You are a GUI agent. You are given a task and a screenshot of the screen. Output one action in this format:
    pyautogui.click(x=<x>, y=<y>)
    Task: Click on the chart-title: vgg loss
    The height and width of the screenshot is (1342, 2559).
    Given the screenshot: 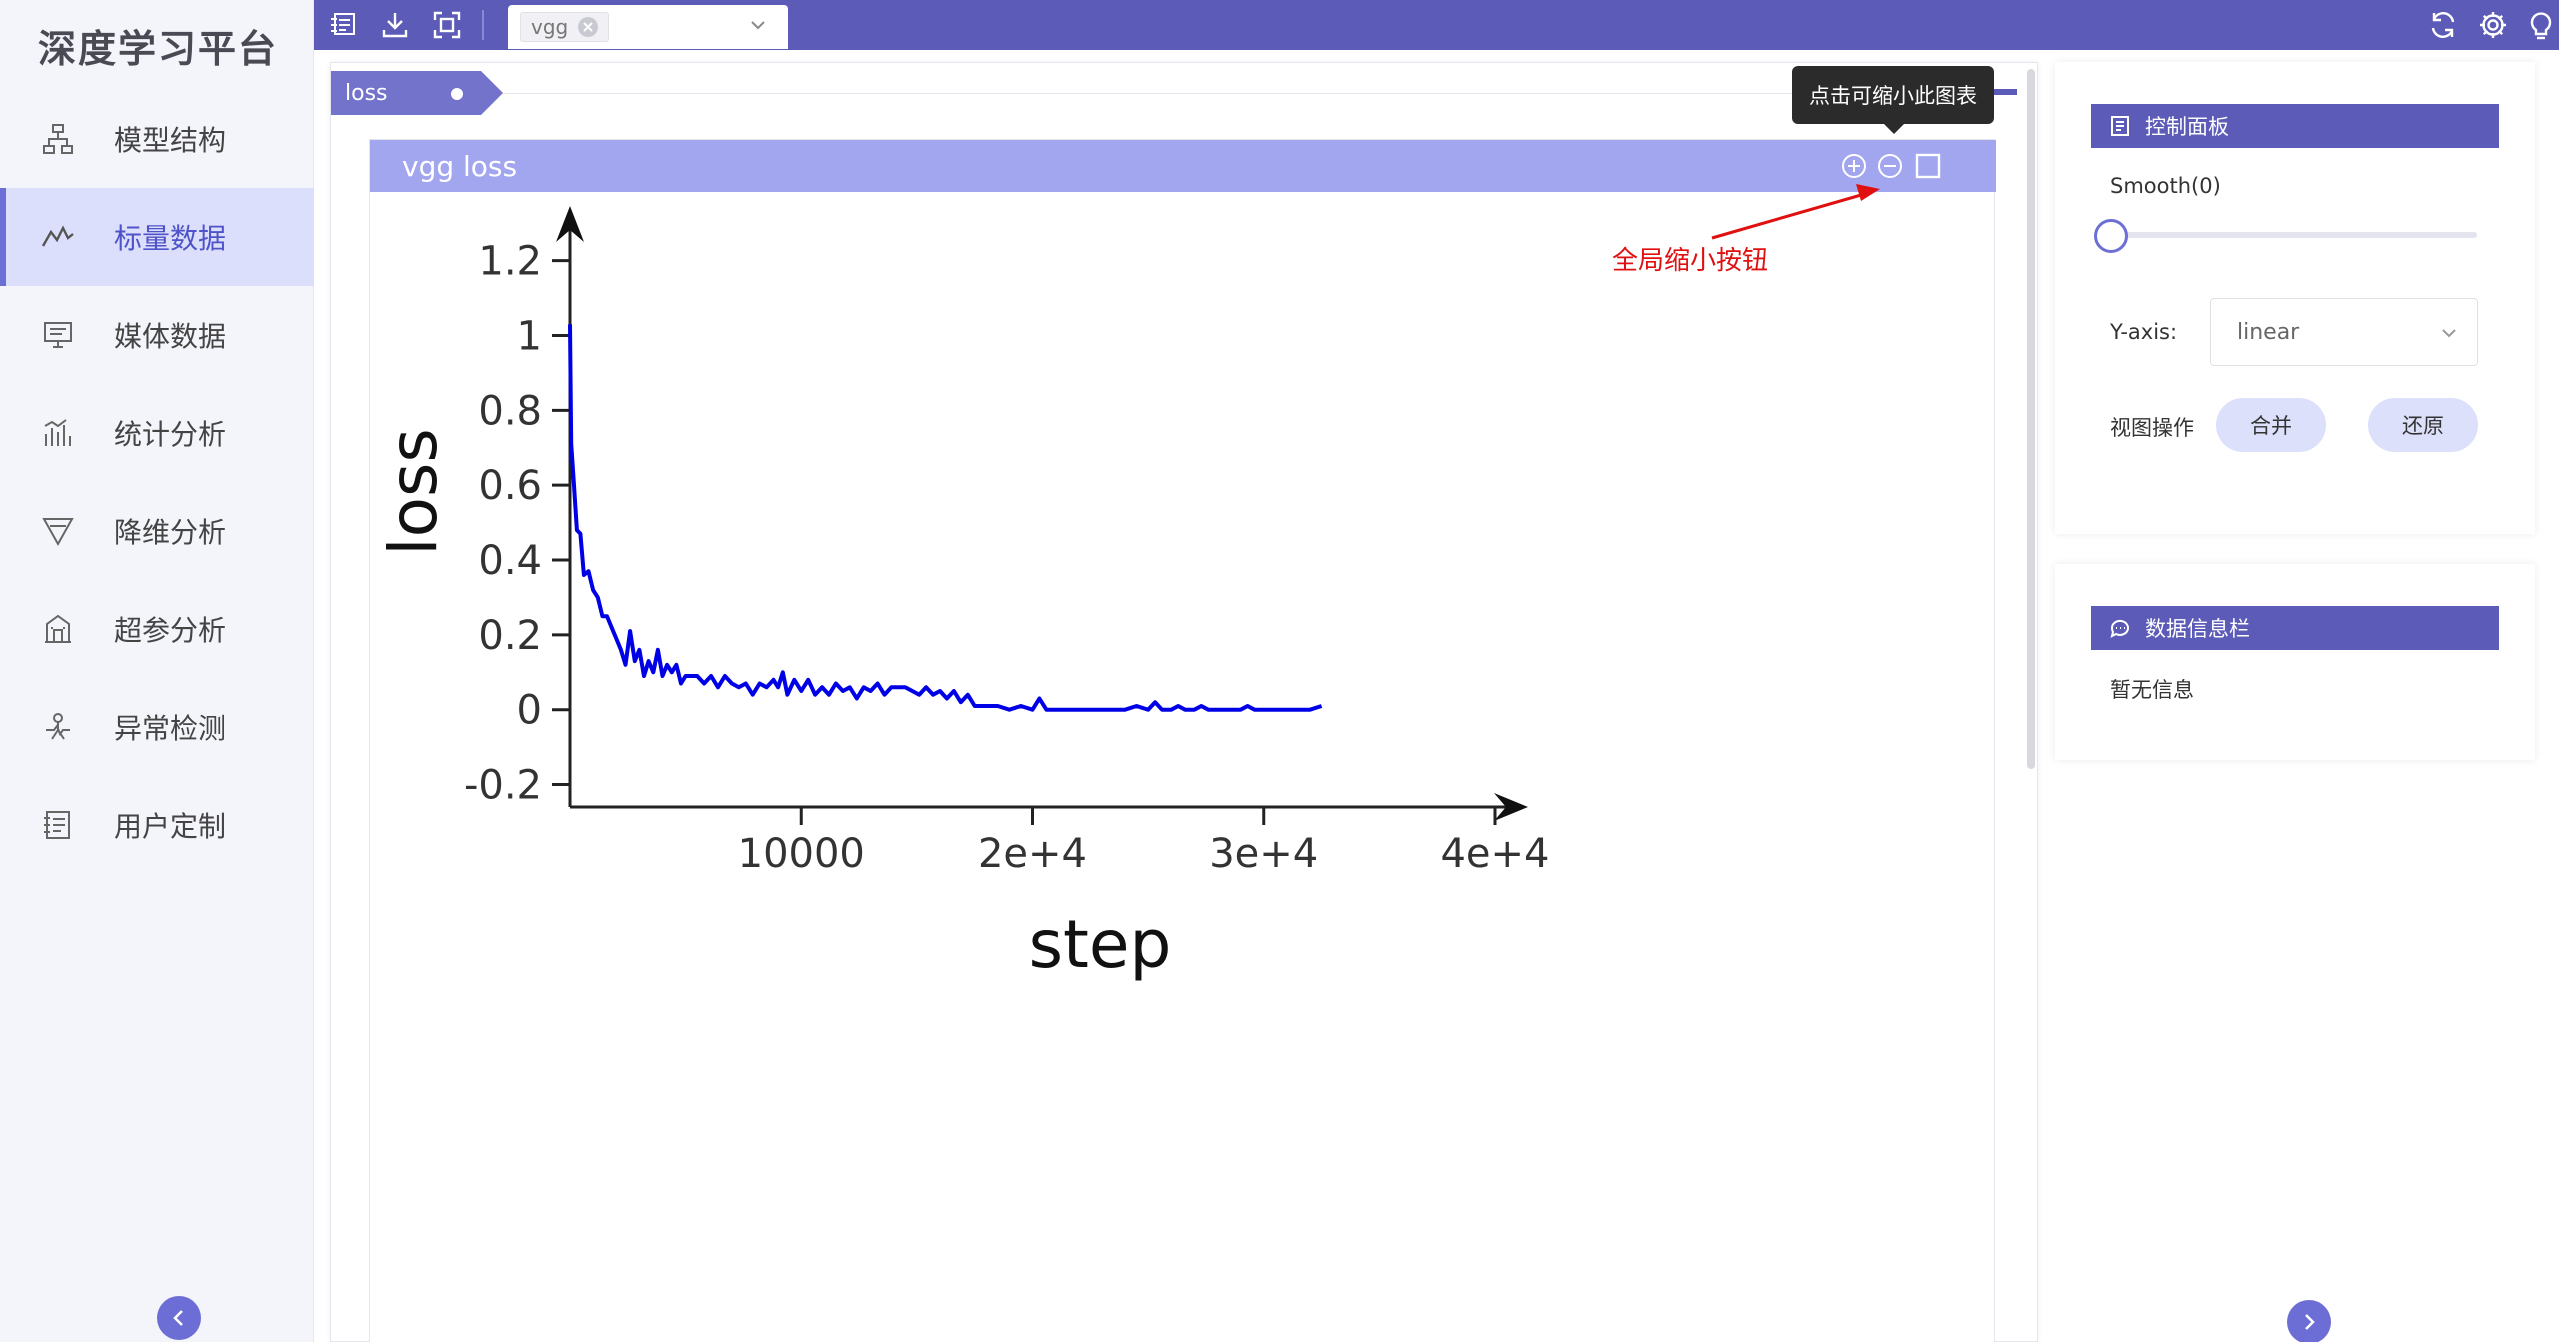 What is the action you would take?
    pyautogui.click(x=460, y=166)
    